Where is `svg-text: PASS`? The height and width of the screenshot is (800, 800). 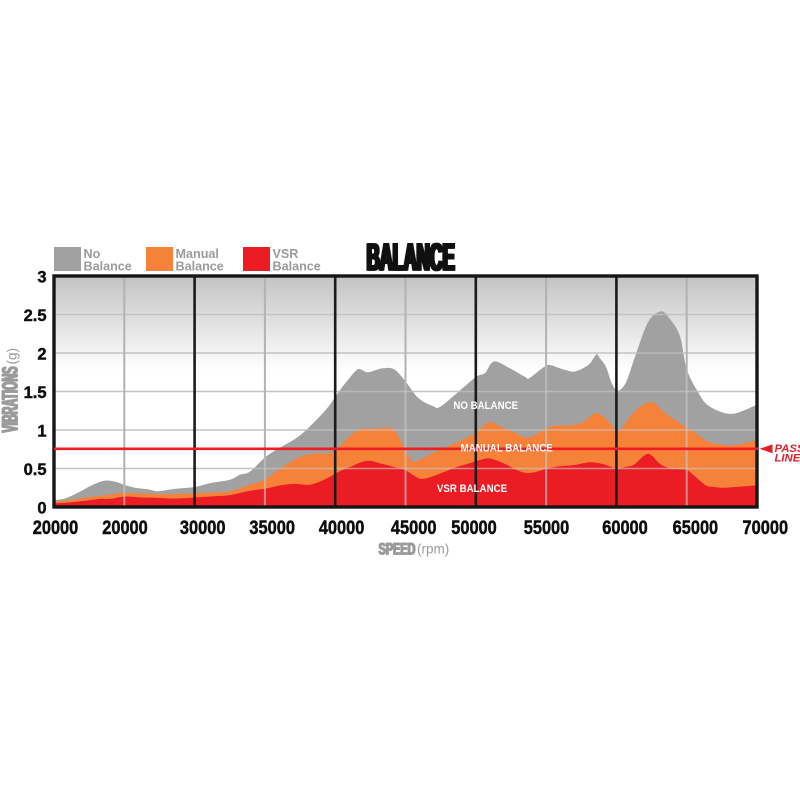
svg-text: PASS is located at coordinates (787, 449).